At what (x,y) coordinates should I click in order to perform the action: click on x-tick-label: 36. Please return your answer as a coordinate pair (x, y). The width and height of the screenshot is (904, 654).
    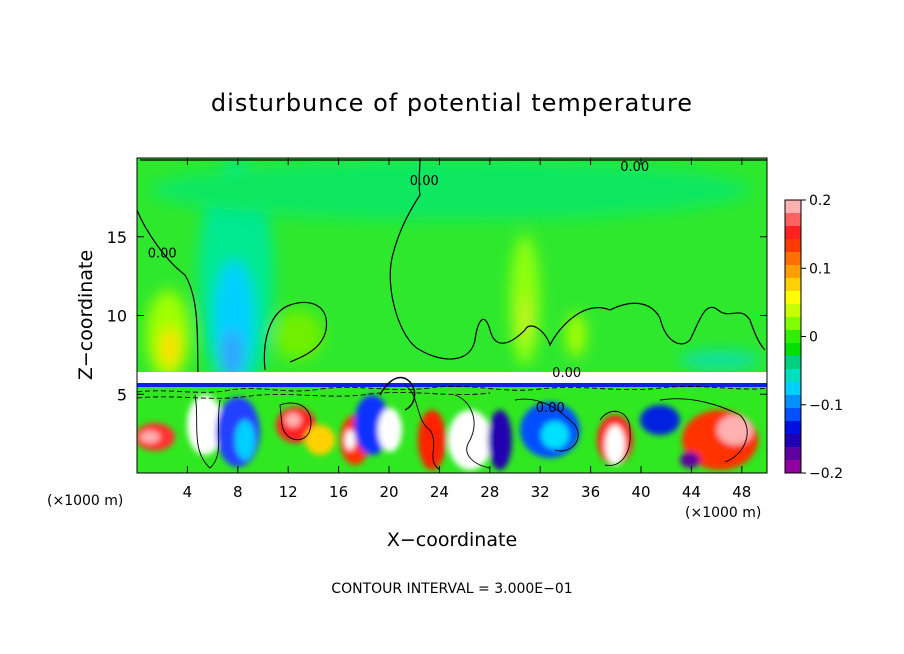
    Looking at the image, I should click on (590, 492).